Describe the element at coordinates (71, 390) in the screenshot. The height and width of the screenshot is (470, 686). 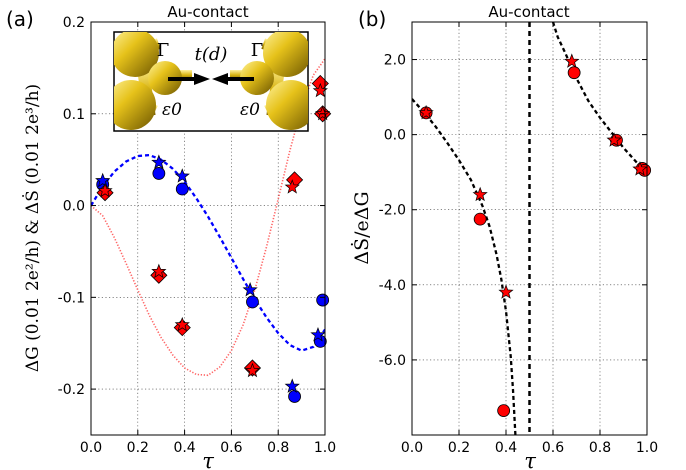
I see `y-tick-label: -0.2` at that location.